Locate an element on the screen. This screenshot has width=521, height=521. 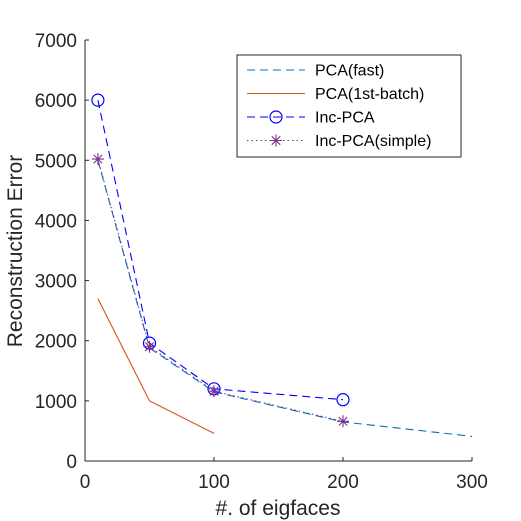
y-axis-label: Reconstruction Error is located at coordinates (15, 251).